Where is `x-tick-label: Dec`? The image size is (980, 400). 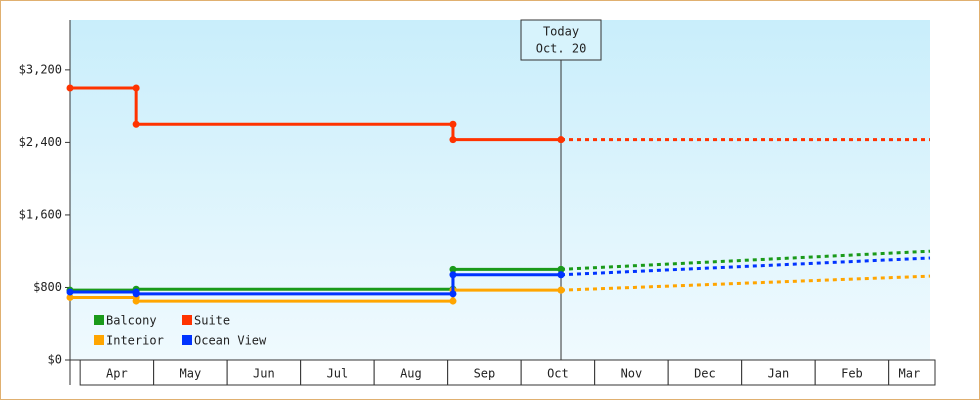 x-tick-label: Dec is located at coordinates (705, 374).